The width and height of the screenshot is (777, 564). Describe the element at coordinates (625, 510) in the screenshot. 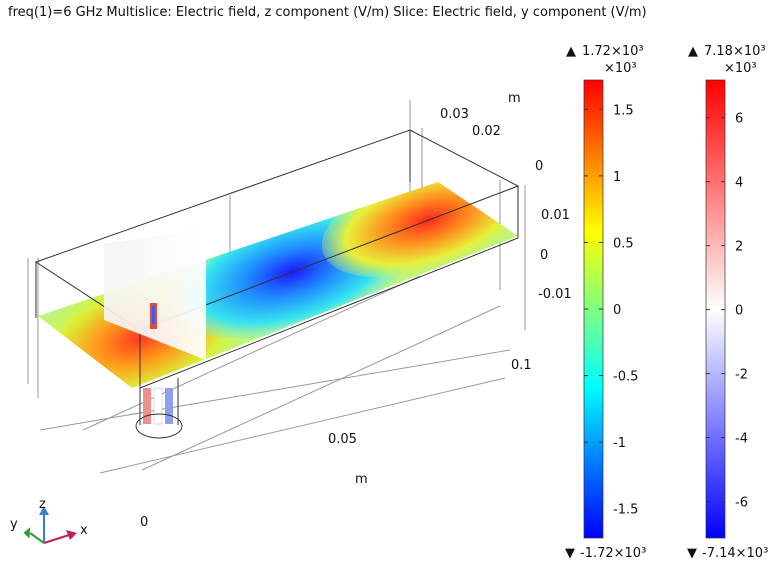

I see `colorbar-ez-tick-label: -1.5` at that location.